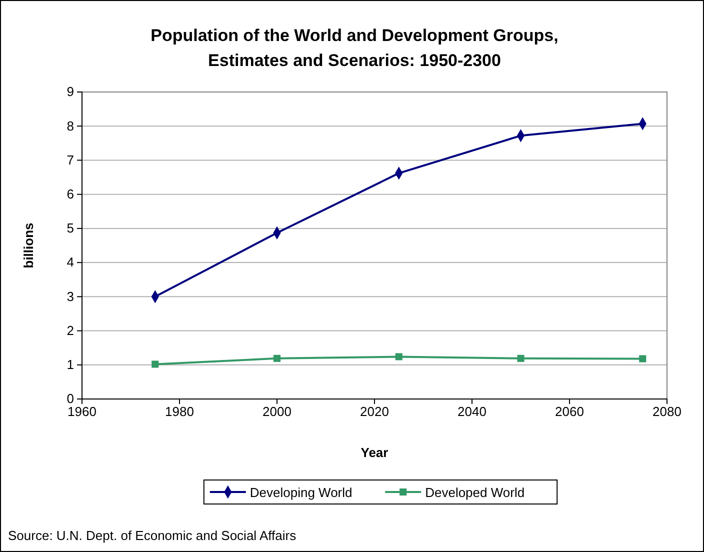 The width and height of the screenshot is (704, 552). What do you see at coordinates (277, 412) in the screenshot?
I see `x-tick-label: 2000` at bounding box center [277, 412].